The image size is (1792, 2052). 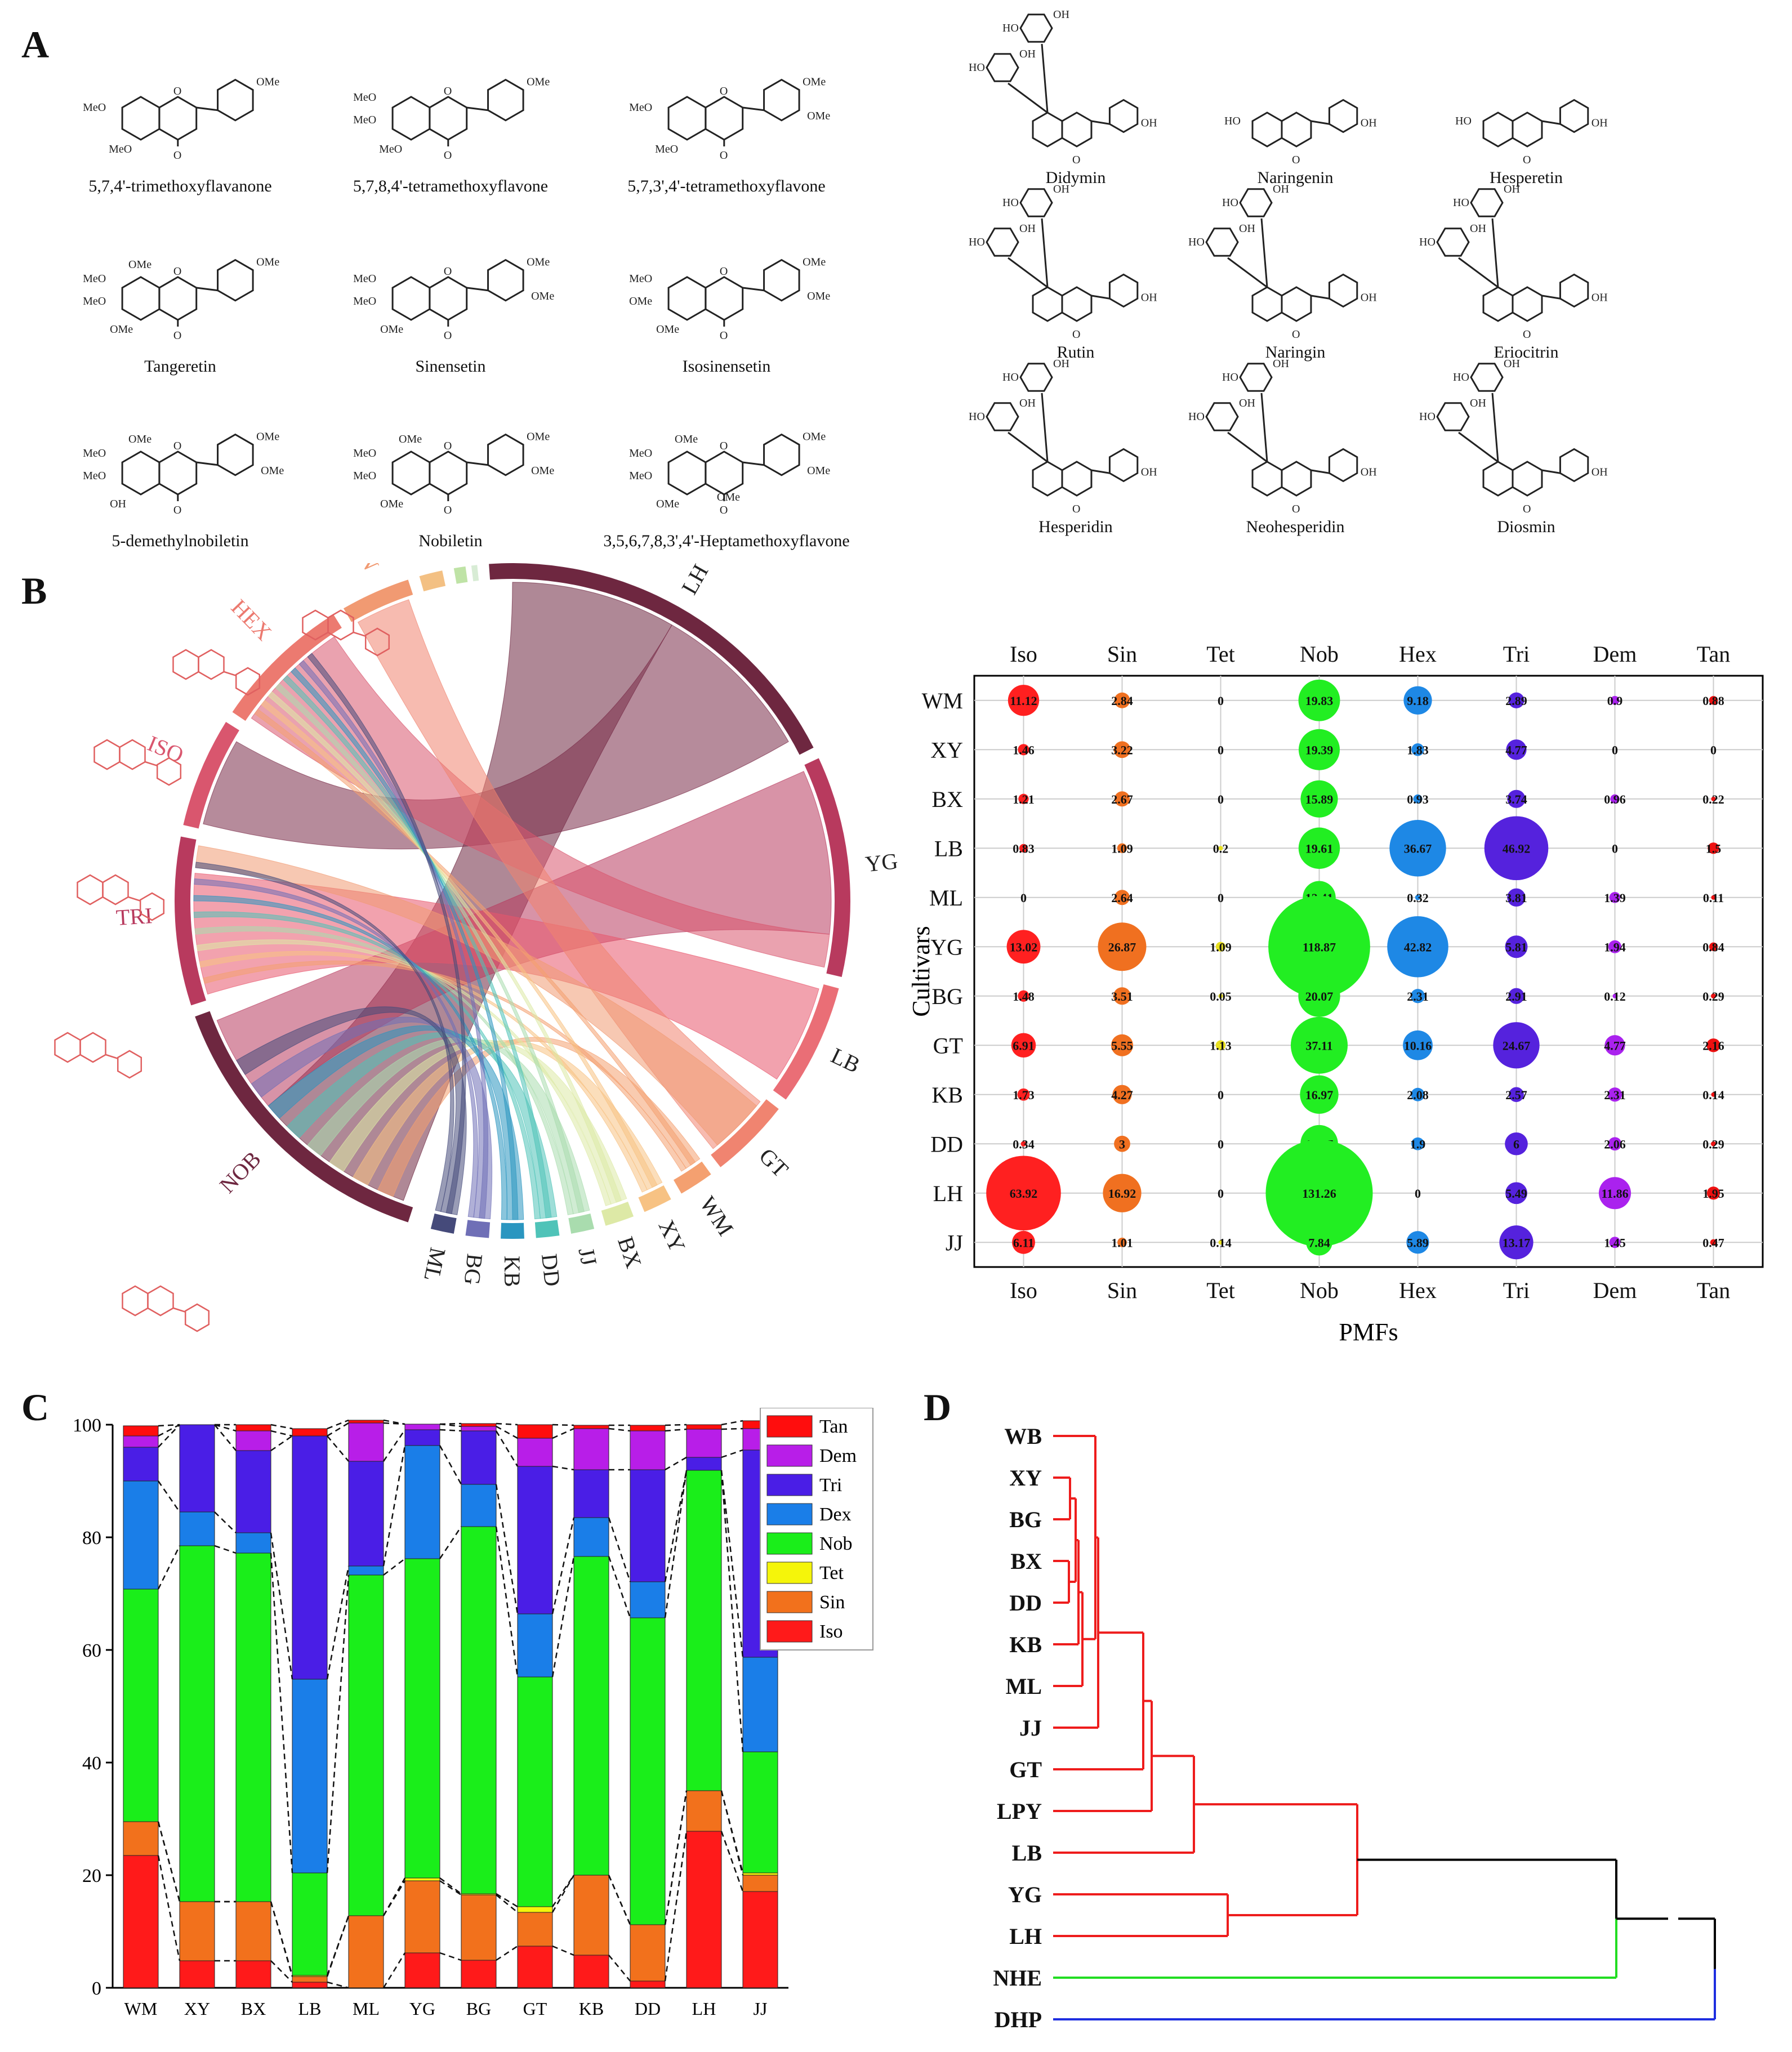 I want to click on bubble-row-tick-ml: ML, so click(x=946, y=898).